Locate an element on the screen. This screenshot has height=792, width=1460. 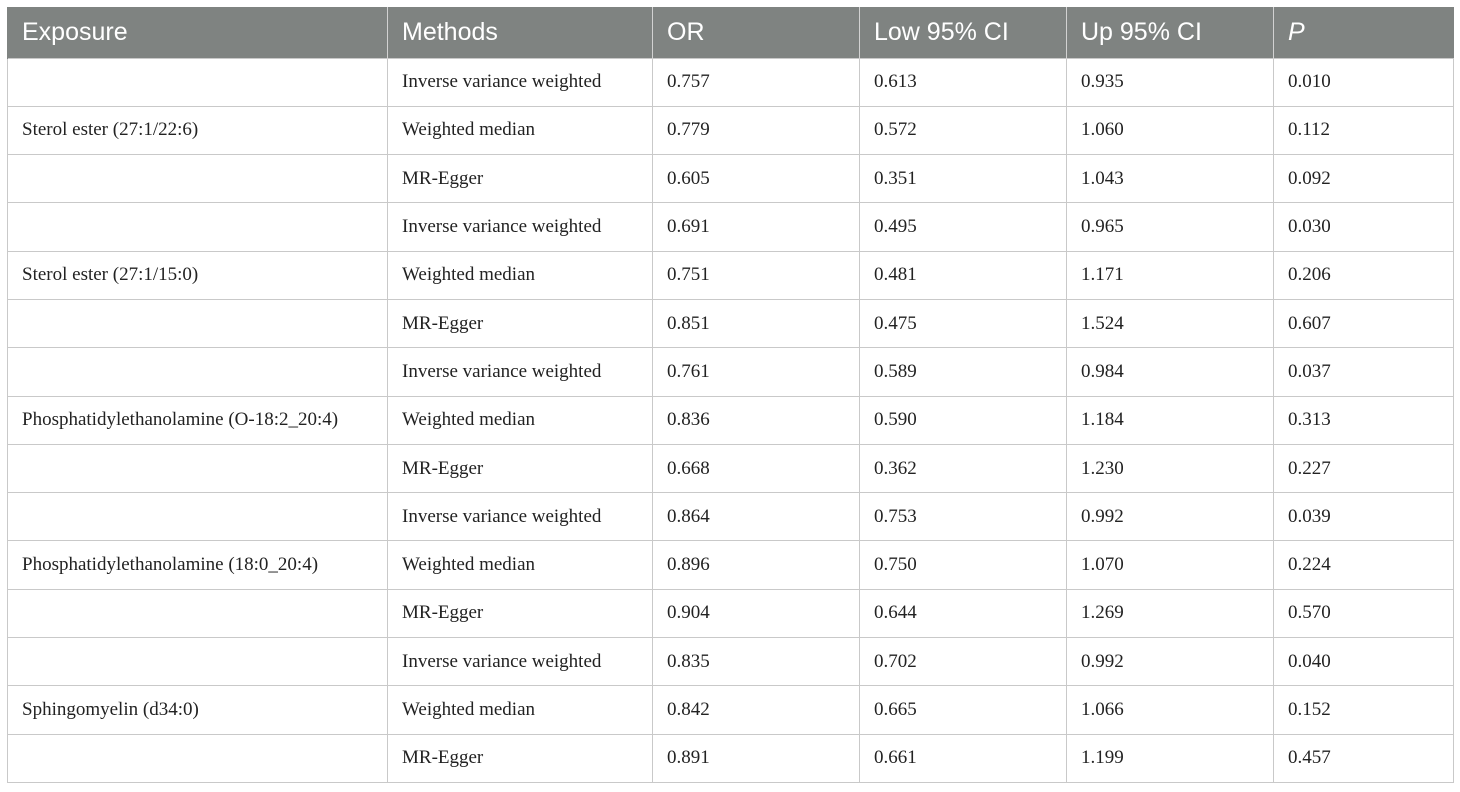
low-ci-cell: 0.661 is located at coordinates (963, 758).